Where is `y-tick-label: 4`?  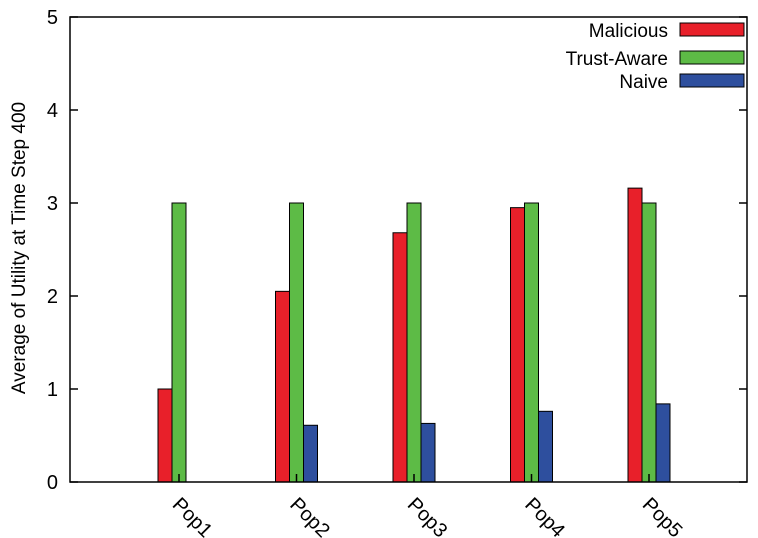 y-tick-label: 4 is located at coordinates (52, 111).